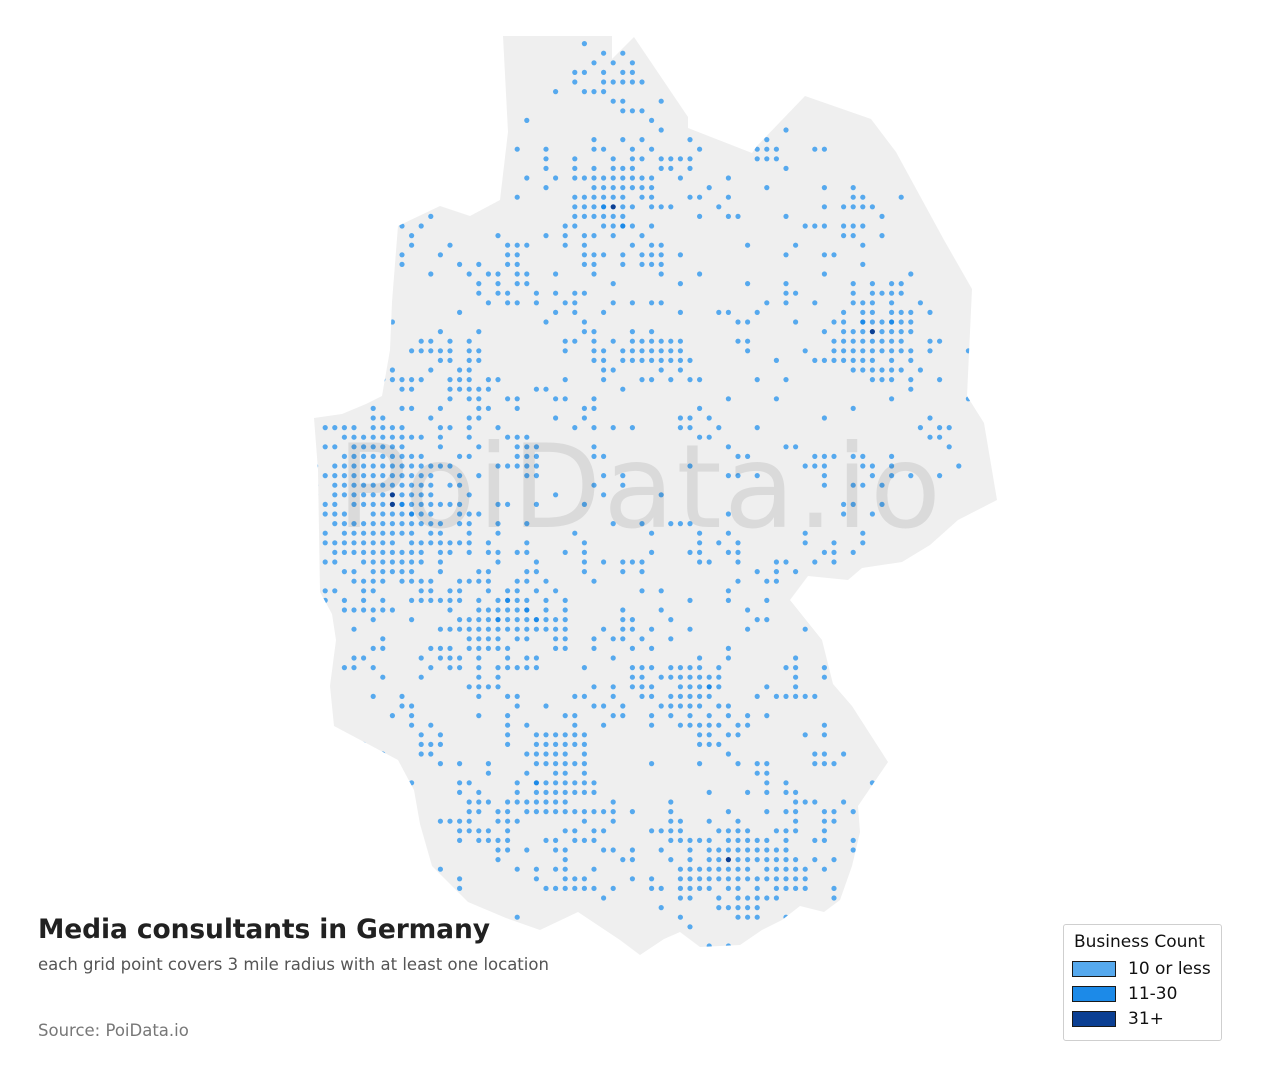 Image resolution: width=1280 pixels, height=1088 pixels. I want to click on legend-item-high: 31+, so click(1141, 1018).